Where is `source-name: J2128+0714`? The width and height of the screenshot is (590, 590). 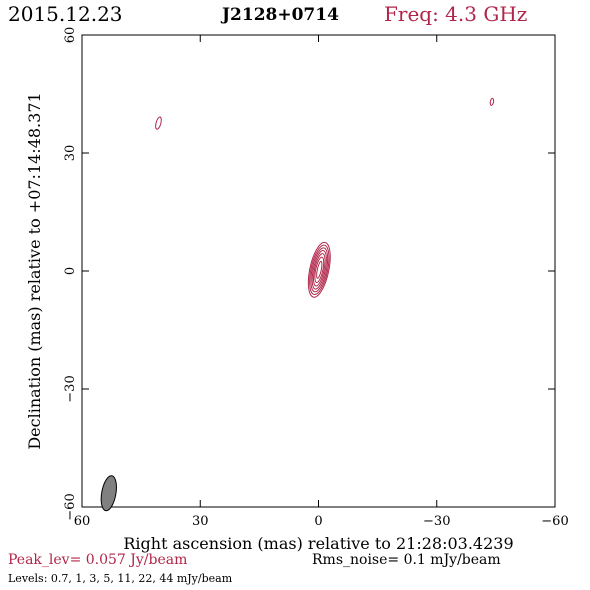
source-name: J2128+0714 is located at coordinates (280, 15).